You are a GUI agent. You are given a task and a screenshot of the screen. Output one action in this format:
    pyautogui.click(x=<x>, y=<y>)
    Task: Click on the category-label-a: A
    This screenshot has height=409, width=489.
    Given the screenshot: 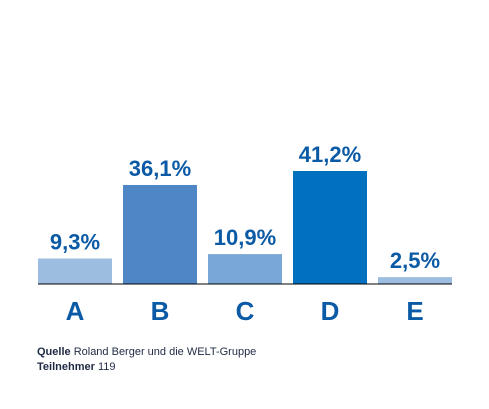 What is the action you would take?
    pyautogui.click(x=75, y=311)
    